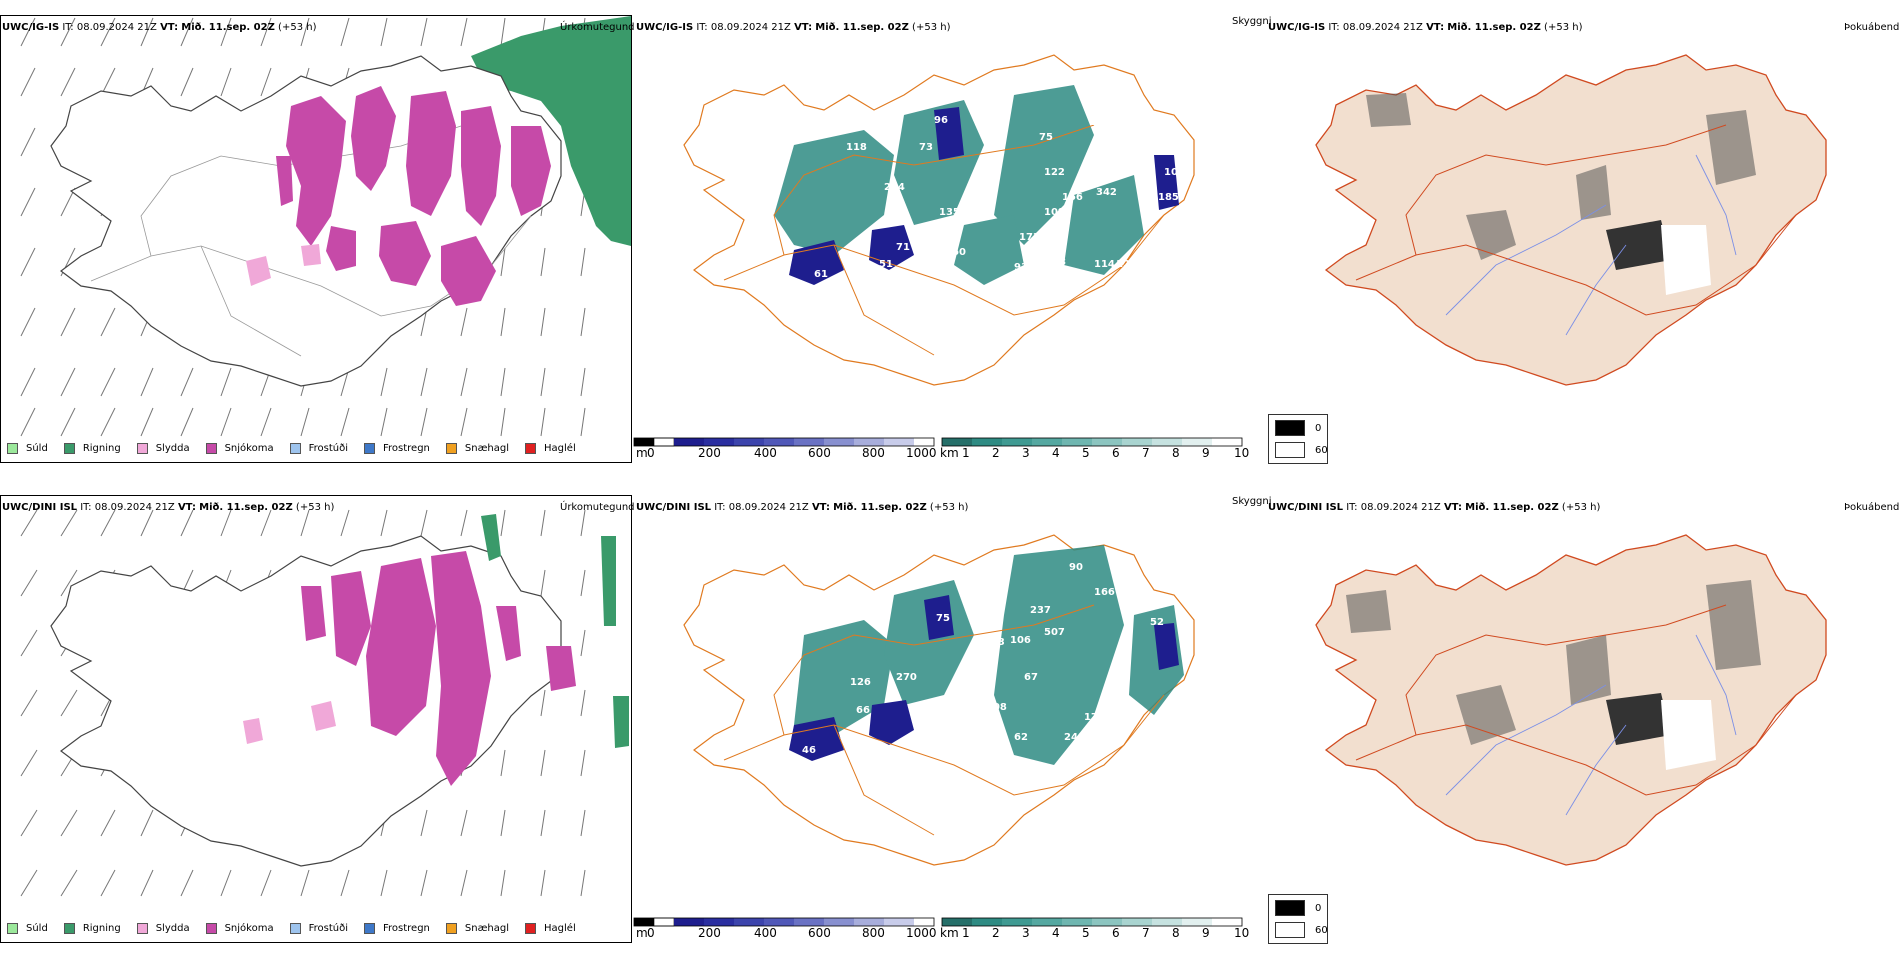  Describe the element at coordinates (1021, 737) in the screenshot. I see `value-label: 62` at that location.